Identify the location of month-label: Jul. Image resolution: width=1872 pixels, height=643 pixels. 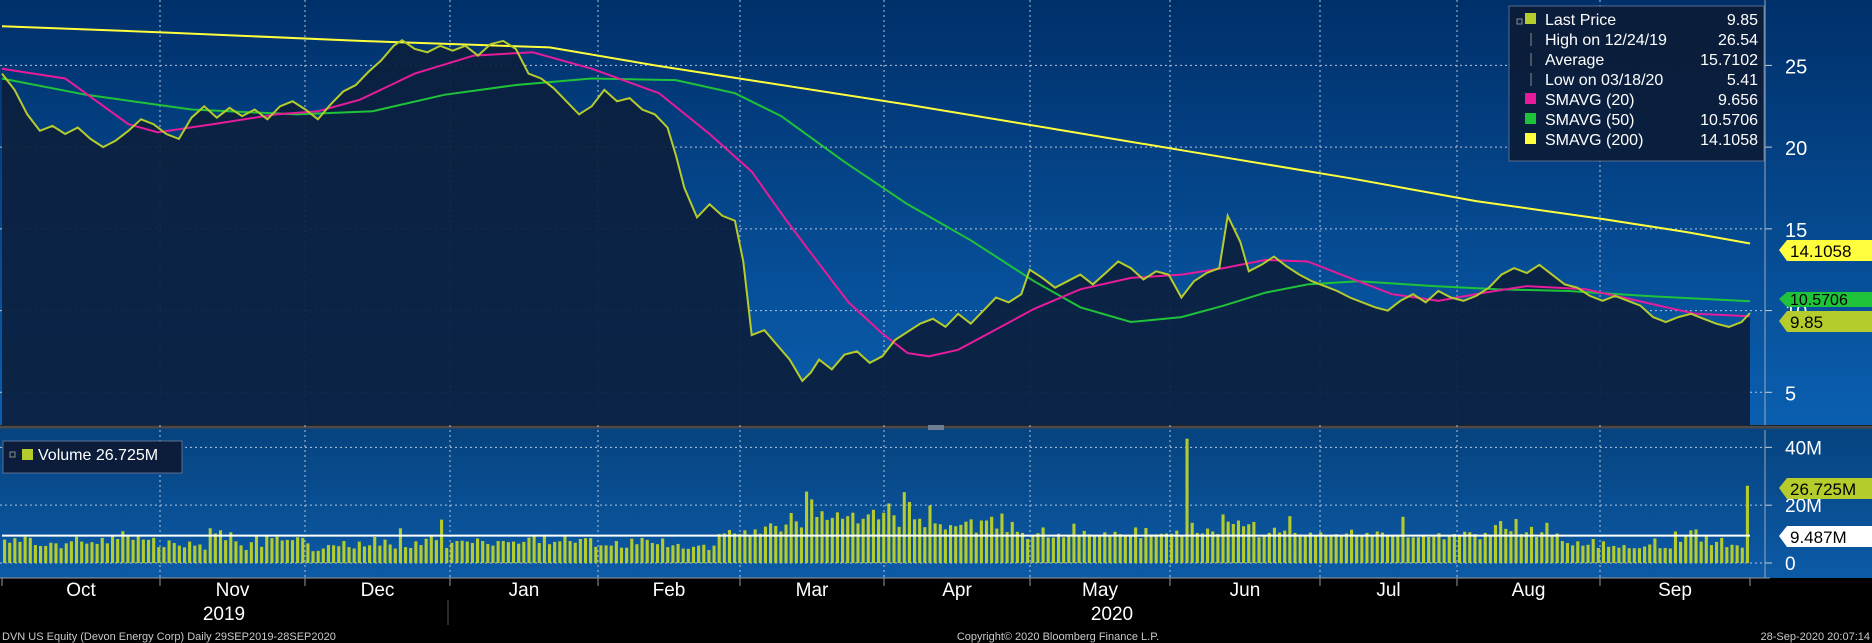
(1388, 590).